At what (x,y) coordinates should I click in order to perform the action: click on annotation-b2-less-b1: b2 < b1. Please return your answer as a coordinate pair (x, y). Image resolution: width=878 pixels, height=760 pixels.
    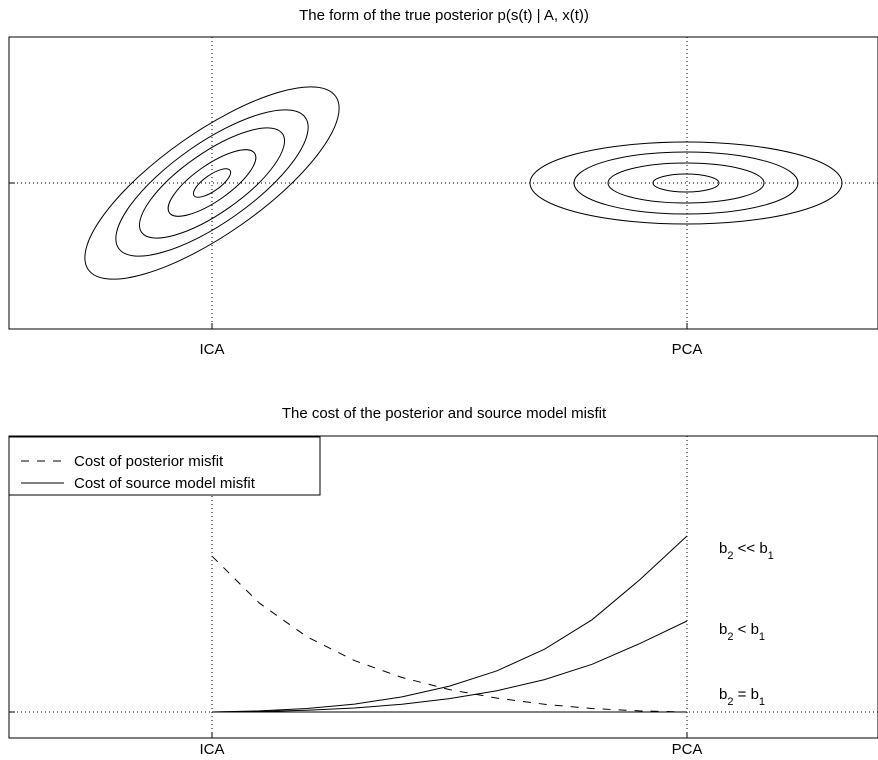
    Looking at the image, I should click on (742, 632).